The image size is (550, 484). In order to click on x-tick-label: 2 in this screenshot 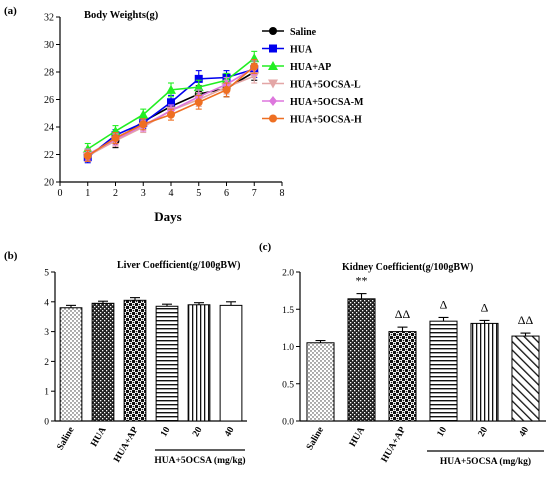, I will do `click(115, 193)`.